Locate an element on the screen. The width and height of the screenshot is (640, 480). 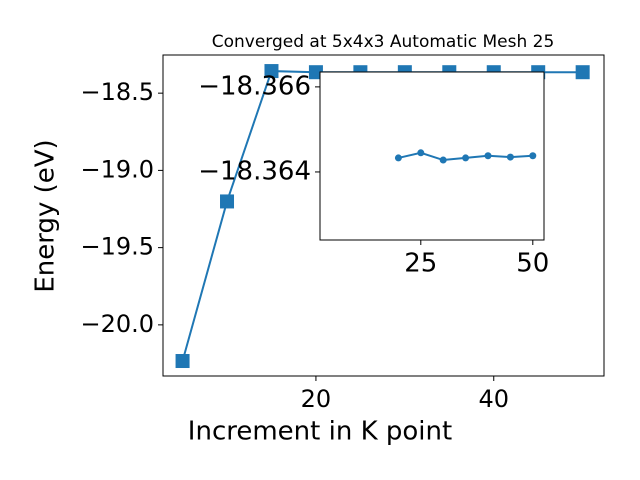
x-tick-label: 25 is located at coordinates (420, 264).